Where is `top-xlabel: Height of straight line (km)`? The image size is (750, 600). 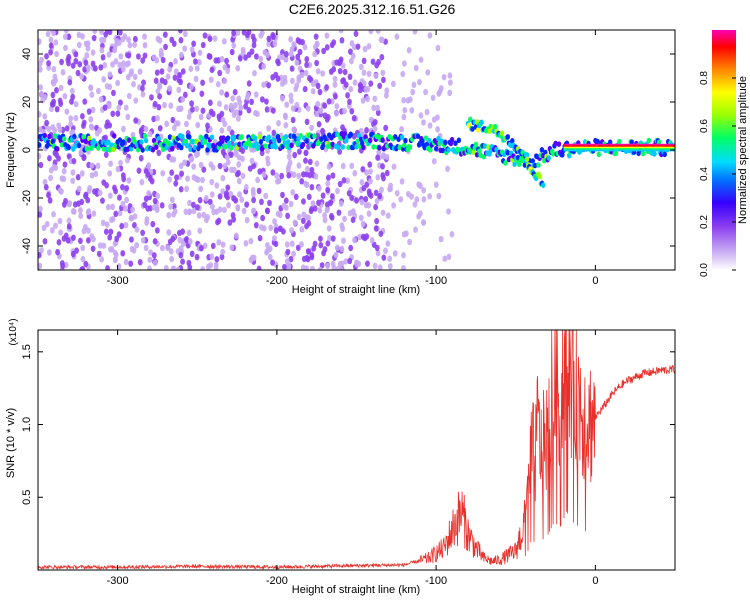 top-xlabel: Height of straight line (km) is located at coordinates (356, 290).